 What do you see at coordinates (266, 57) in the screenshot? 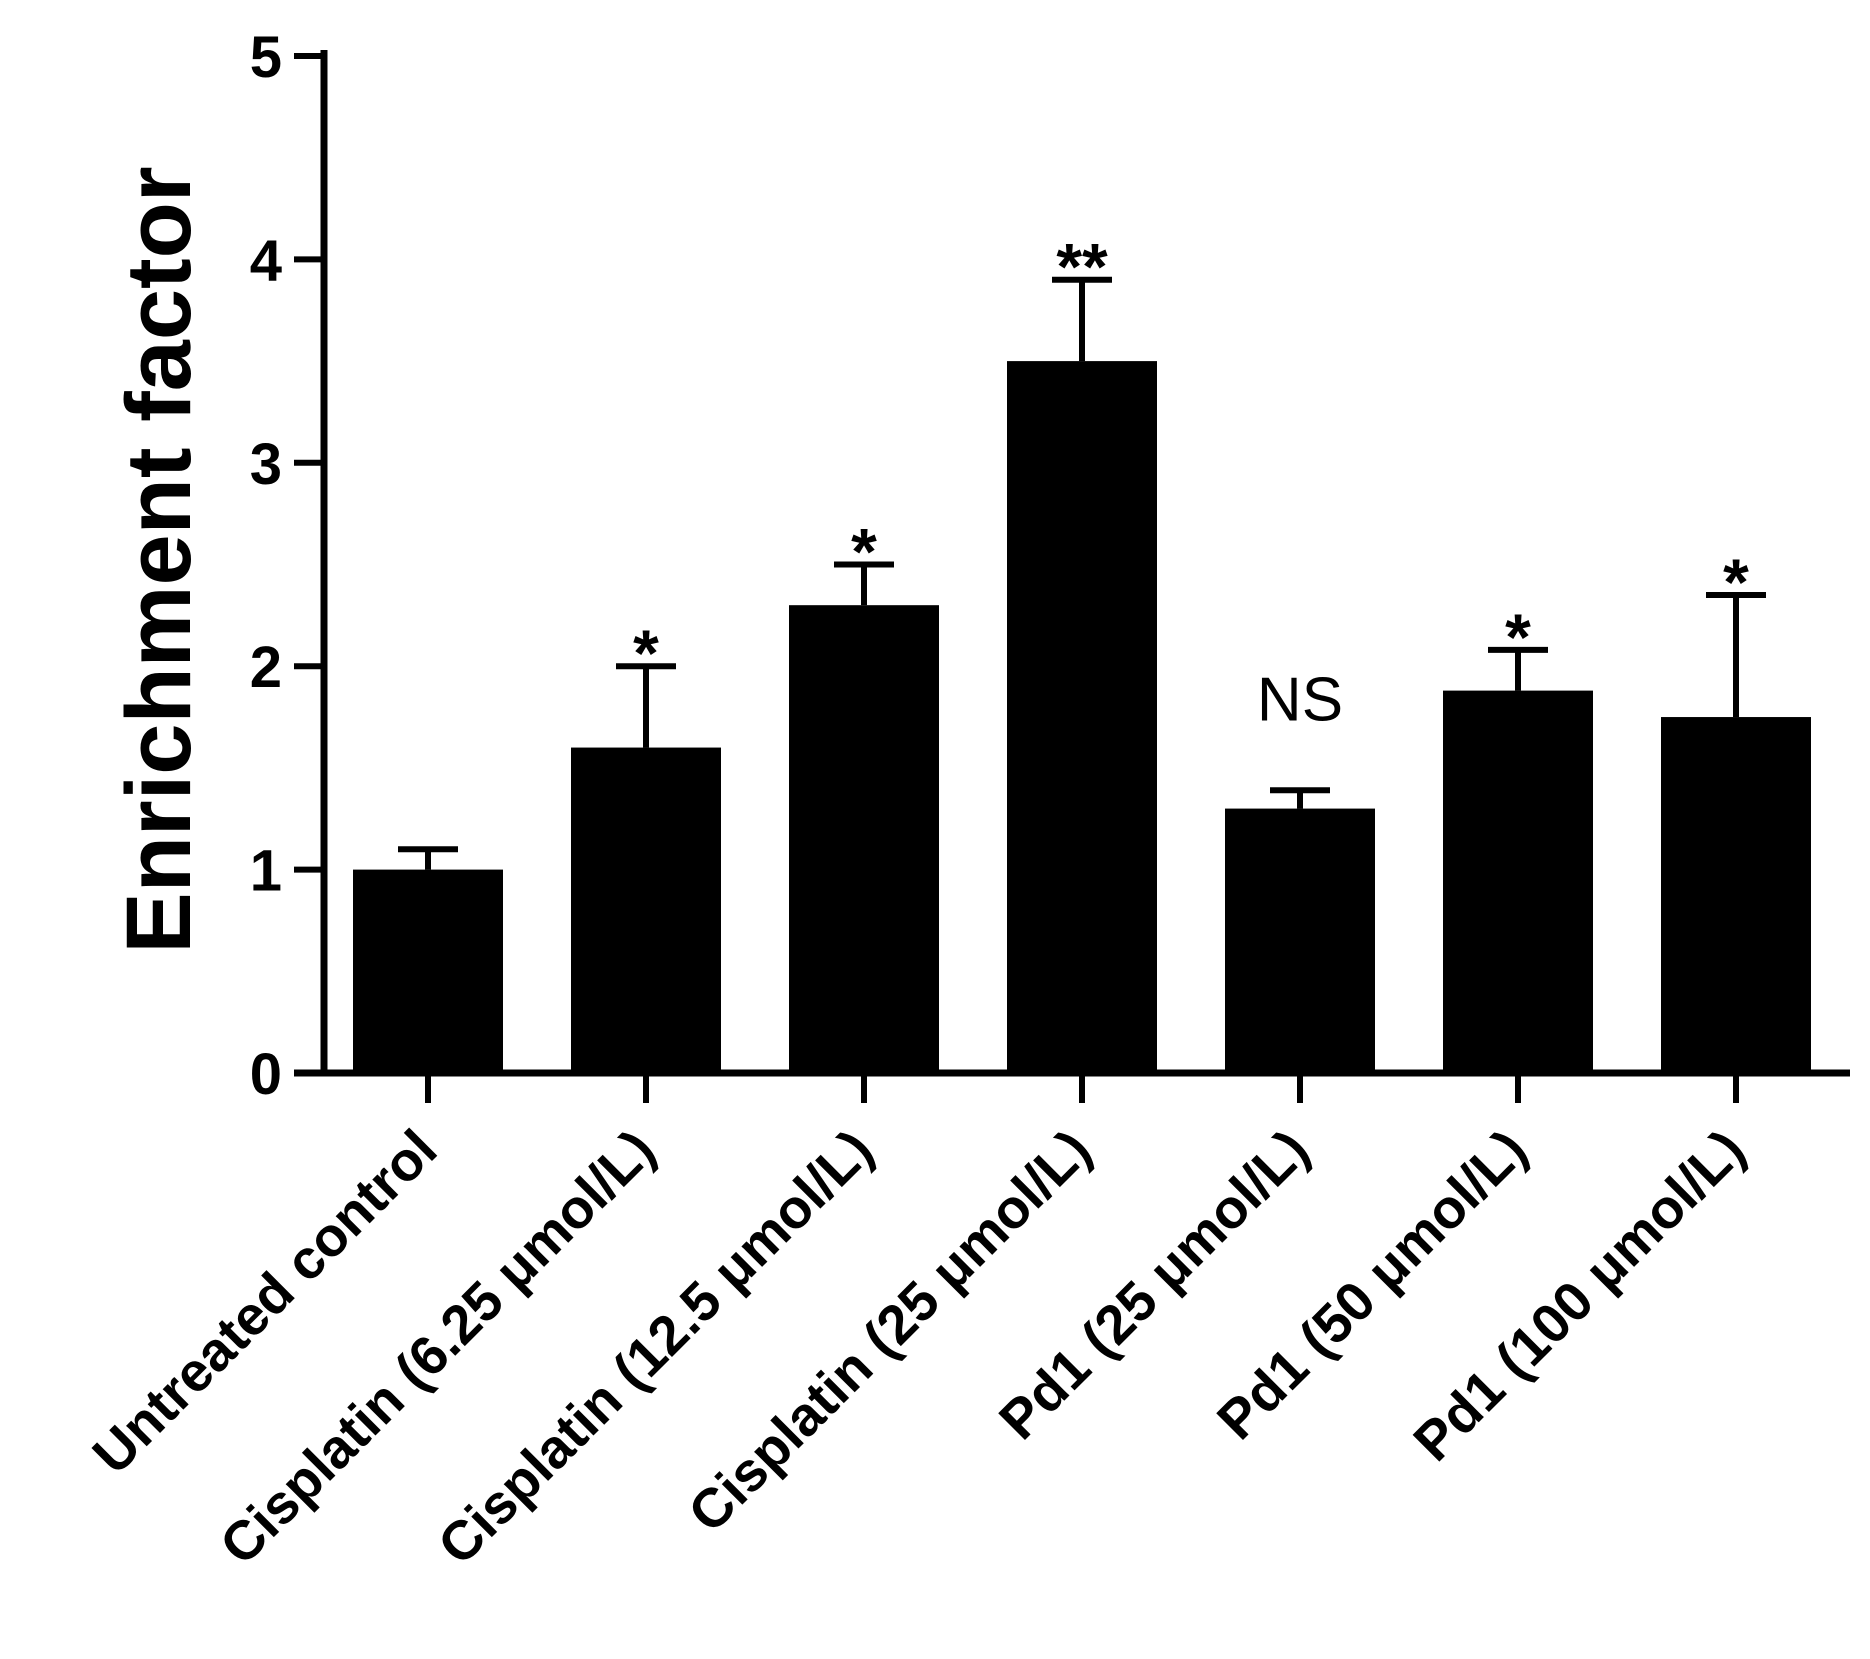
I see `y-tick-label: 5` at bounding box center [266, 57].